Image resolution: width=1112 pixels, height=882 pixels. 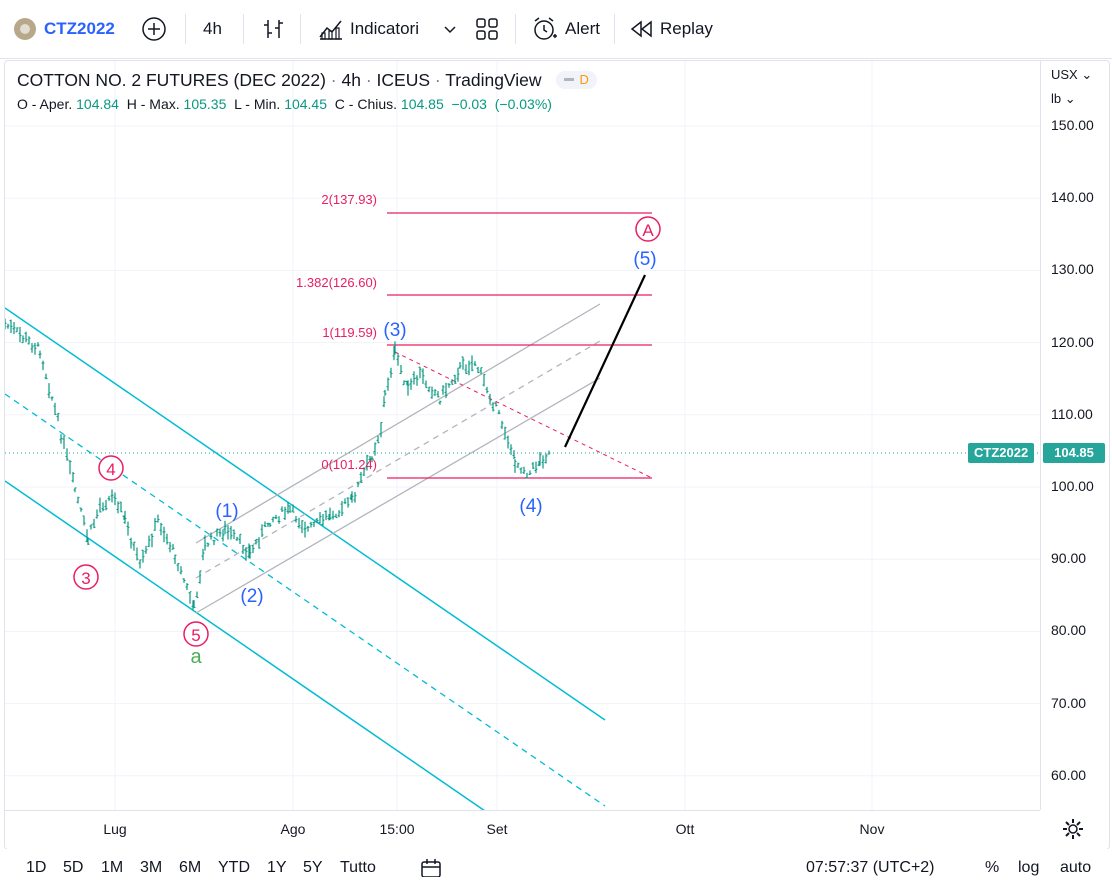 What do you see at coordinates (644, 259) in the screenshot?
I see `wave-label-5: (5)` at bounding box center [644, 259].